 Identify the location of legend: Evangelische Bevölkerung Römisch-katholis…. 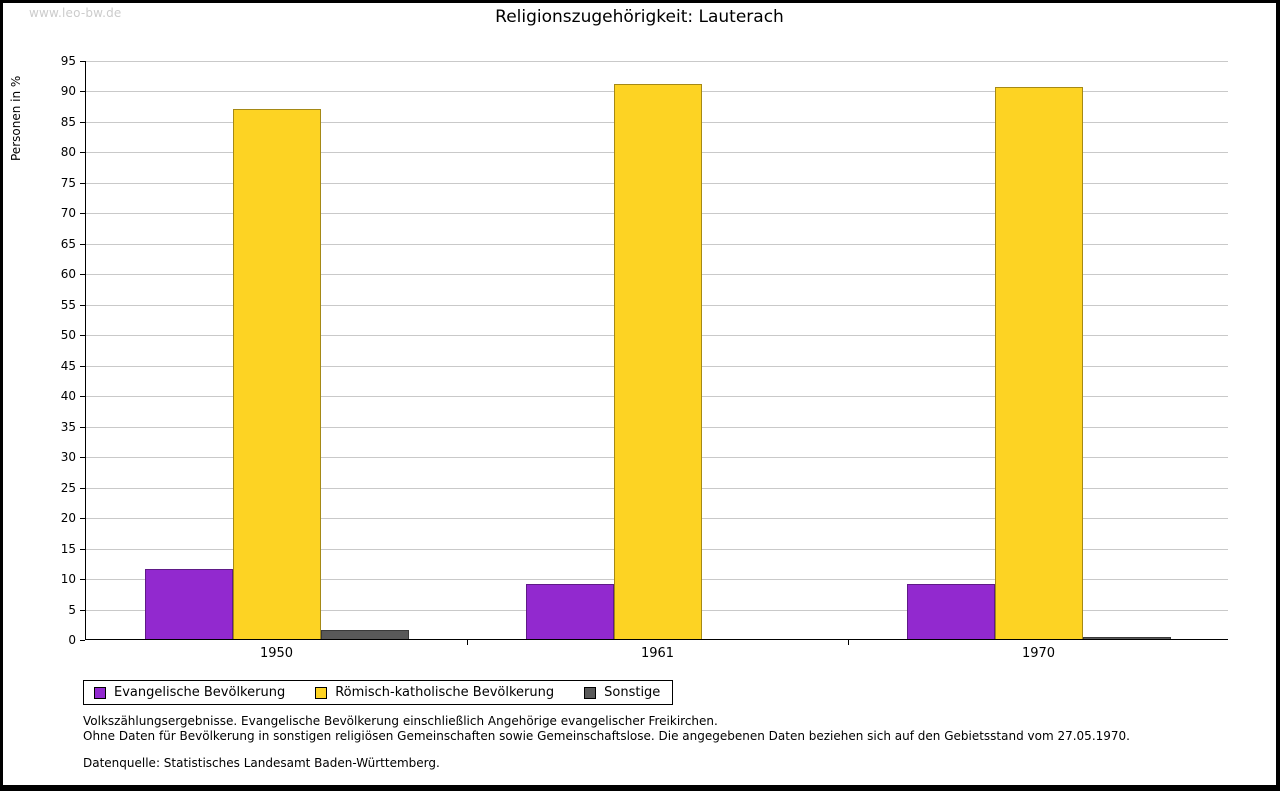
(378, 692).